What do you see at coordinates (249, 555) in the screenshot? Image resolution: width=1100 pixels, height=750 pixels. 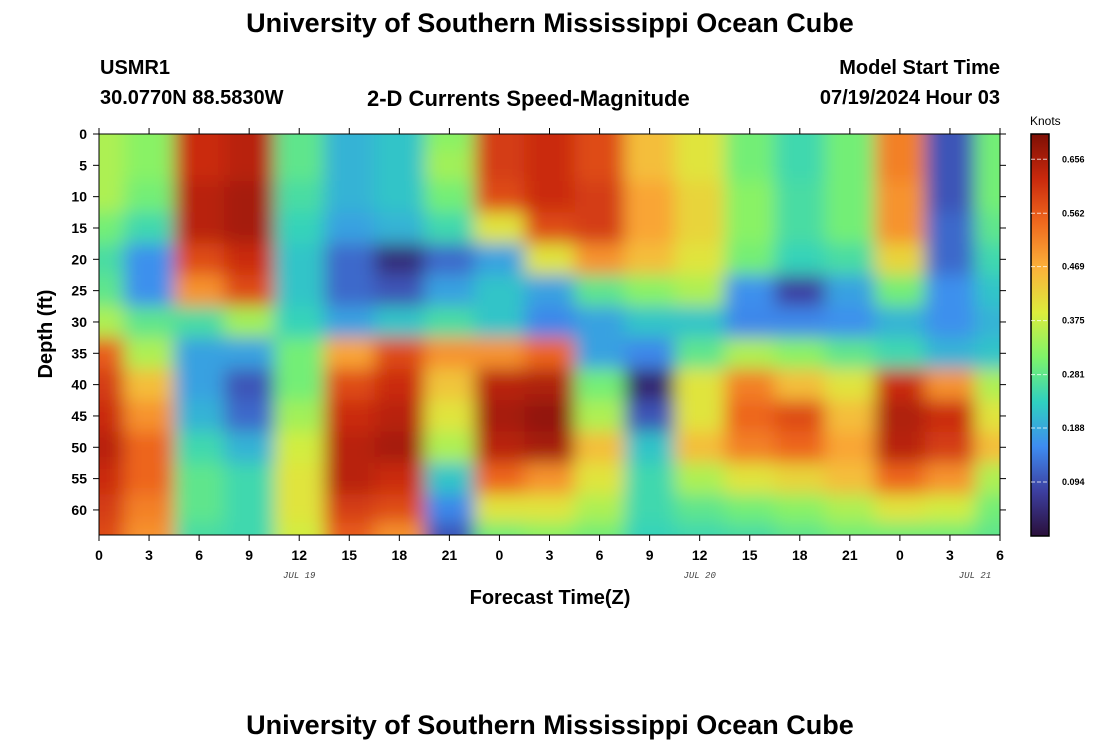 I see `x-tick-label: 9` at bounding box center [249, 555].